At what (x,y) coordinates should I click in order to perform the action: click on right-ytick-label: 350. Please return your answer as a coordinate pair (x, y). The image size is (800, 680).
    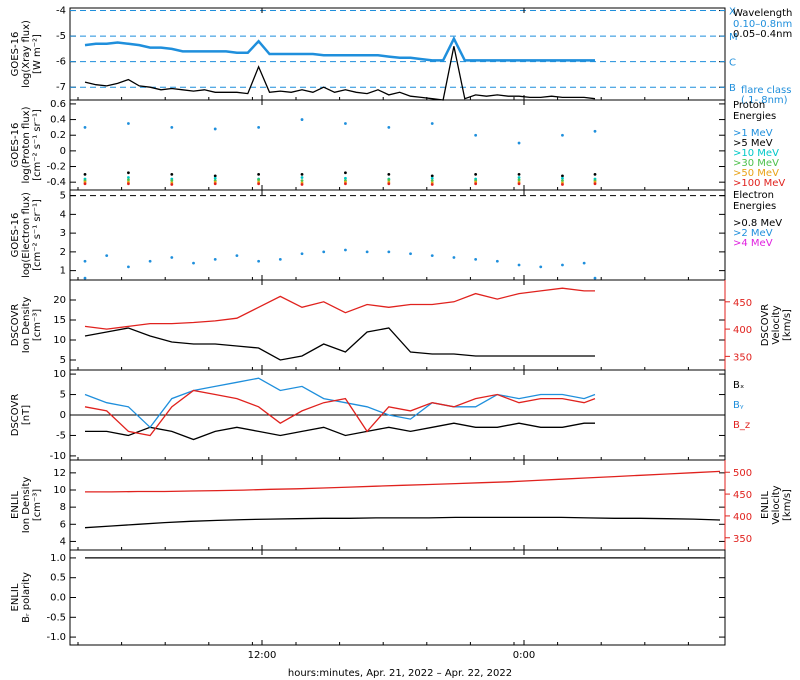
    Looking at the image, I should click on (742, 357).